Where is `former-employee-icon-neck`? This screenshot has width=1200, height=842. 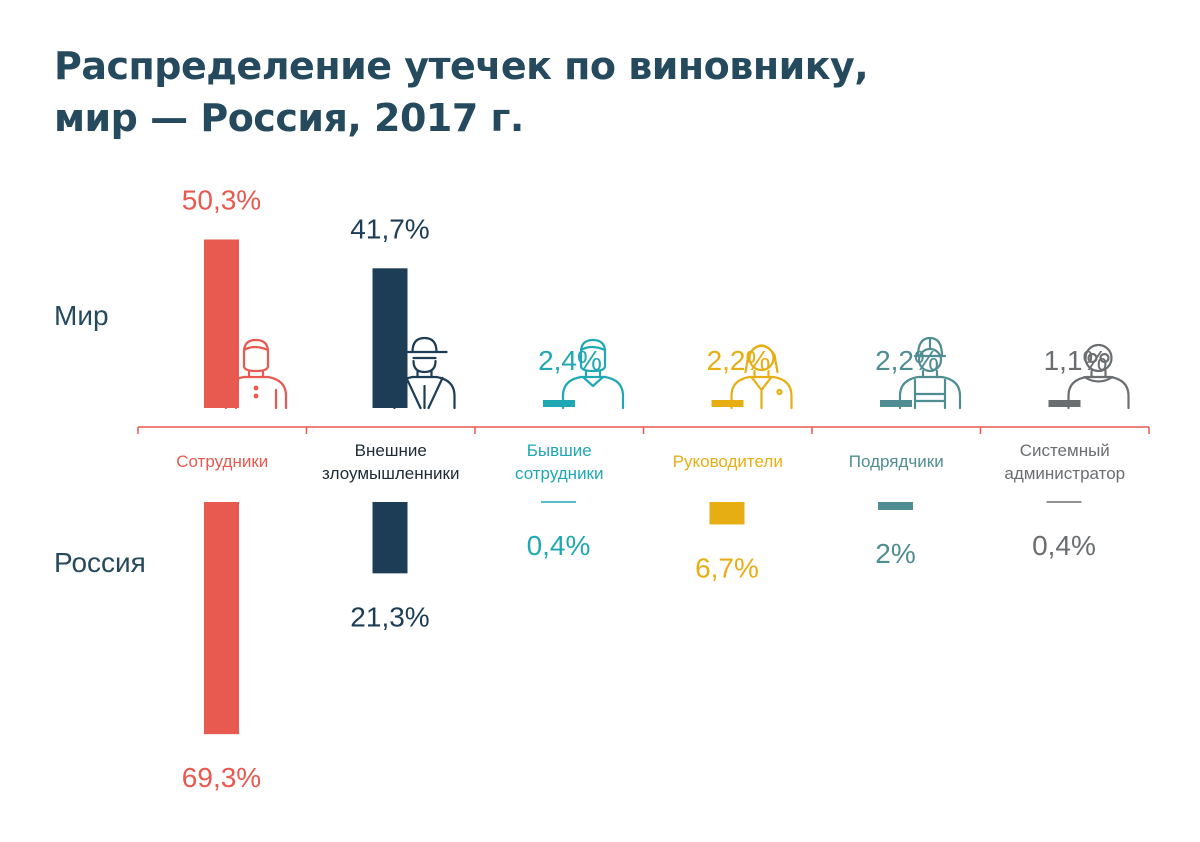 former-employee-icon-neck is located at coordinates (593, 374).